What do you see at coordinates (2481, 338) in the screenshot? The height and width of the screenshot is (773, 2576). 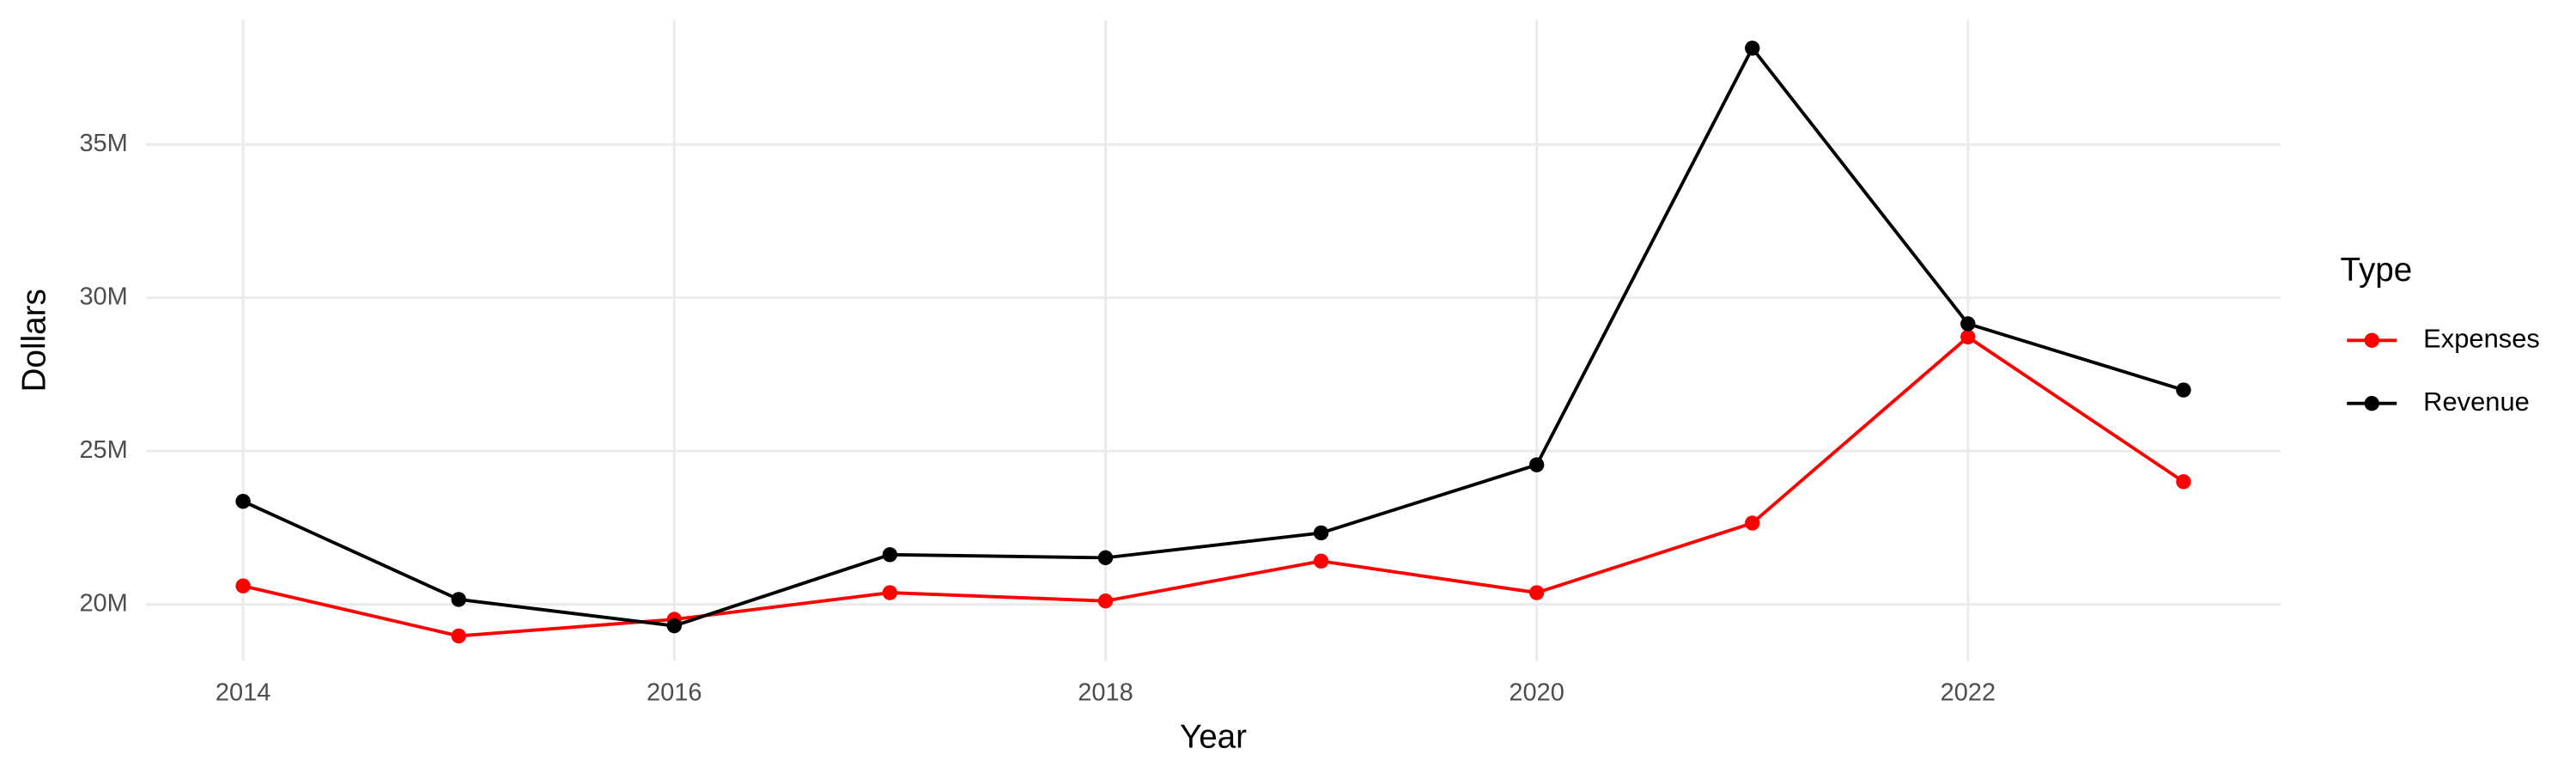 I see `legend-label: Expenses` at bounding box center [2481, 338].